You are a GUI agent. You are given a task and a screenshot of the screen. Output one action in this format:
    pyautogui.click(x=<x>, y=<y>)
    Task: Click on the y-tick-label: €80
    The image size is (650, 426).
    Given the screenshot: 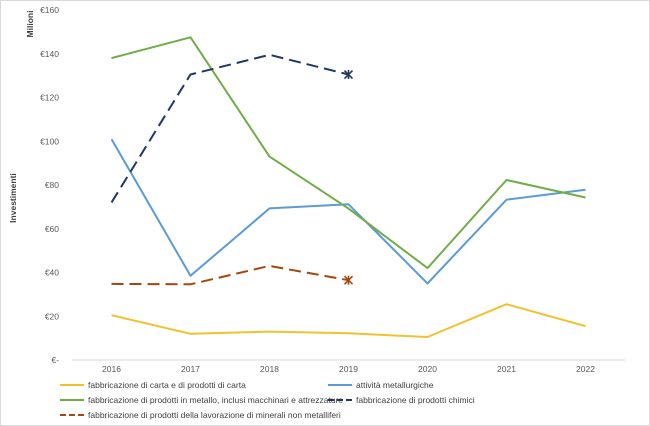 What is the action you would take?
    pyautogui.click(x=52, y=185)
    